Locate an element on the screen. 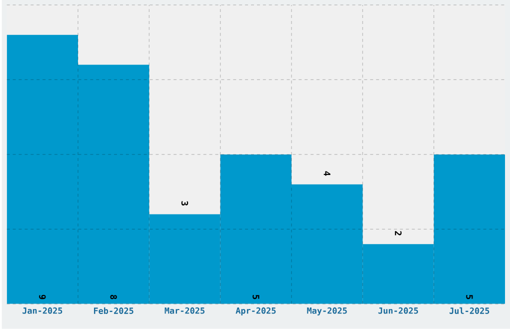  data-label: 4 is located at coordinates (327, 173).